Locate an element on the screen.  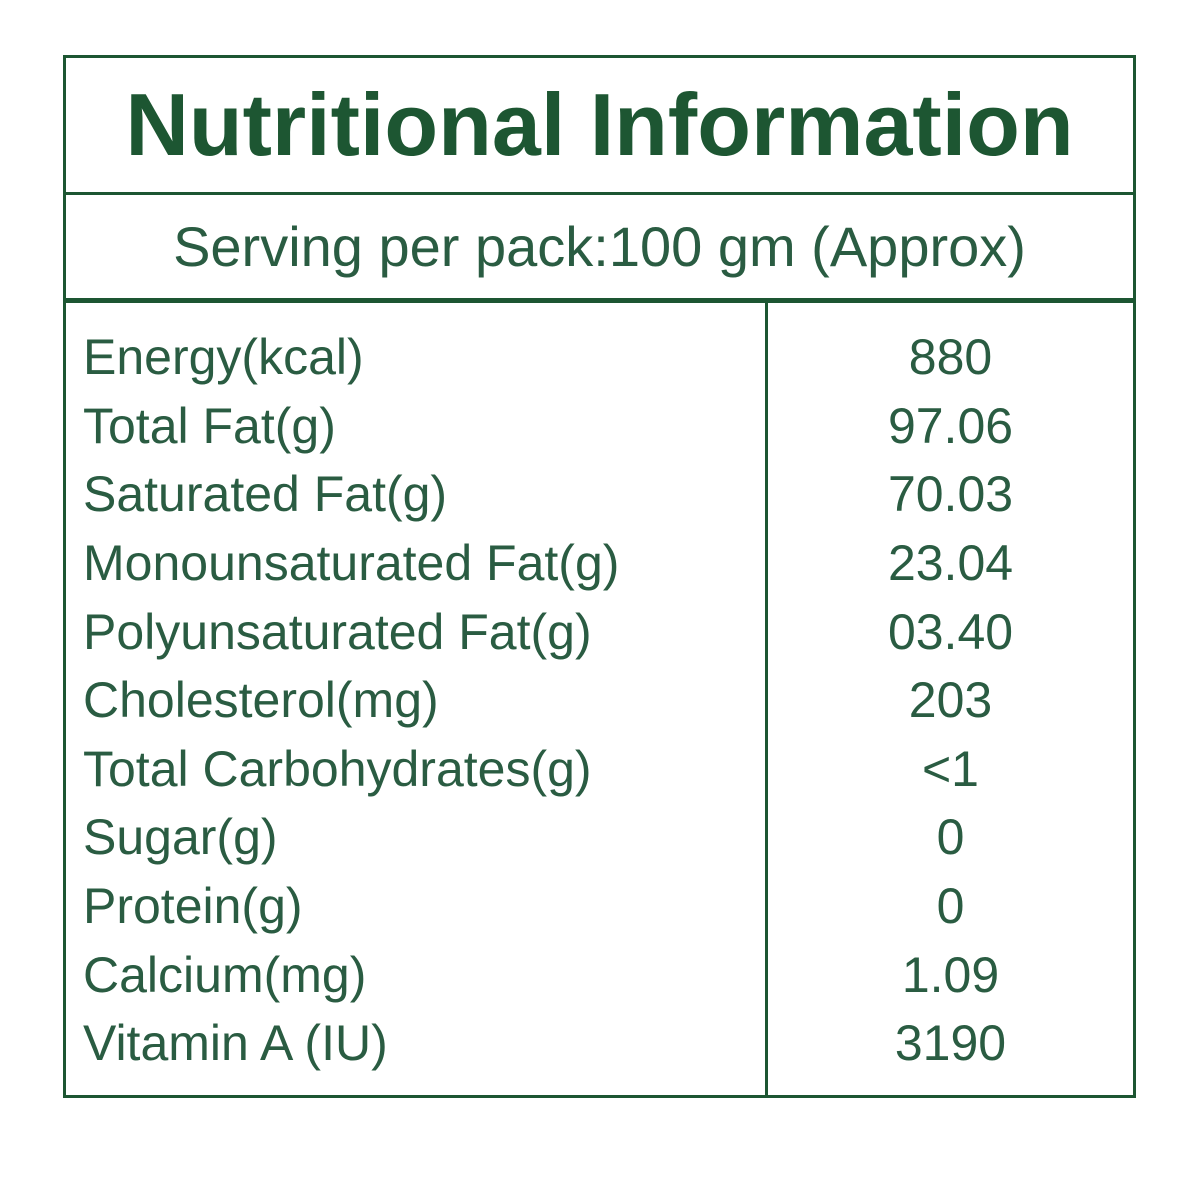
nutrient-value: 03.40 is located at coordinates (950, 631).